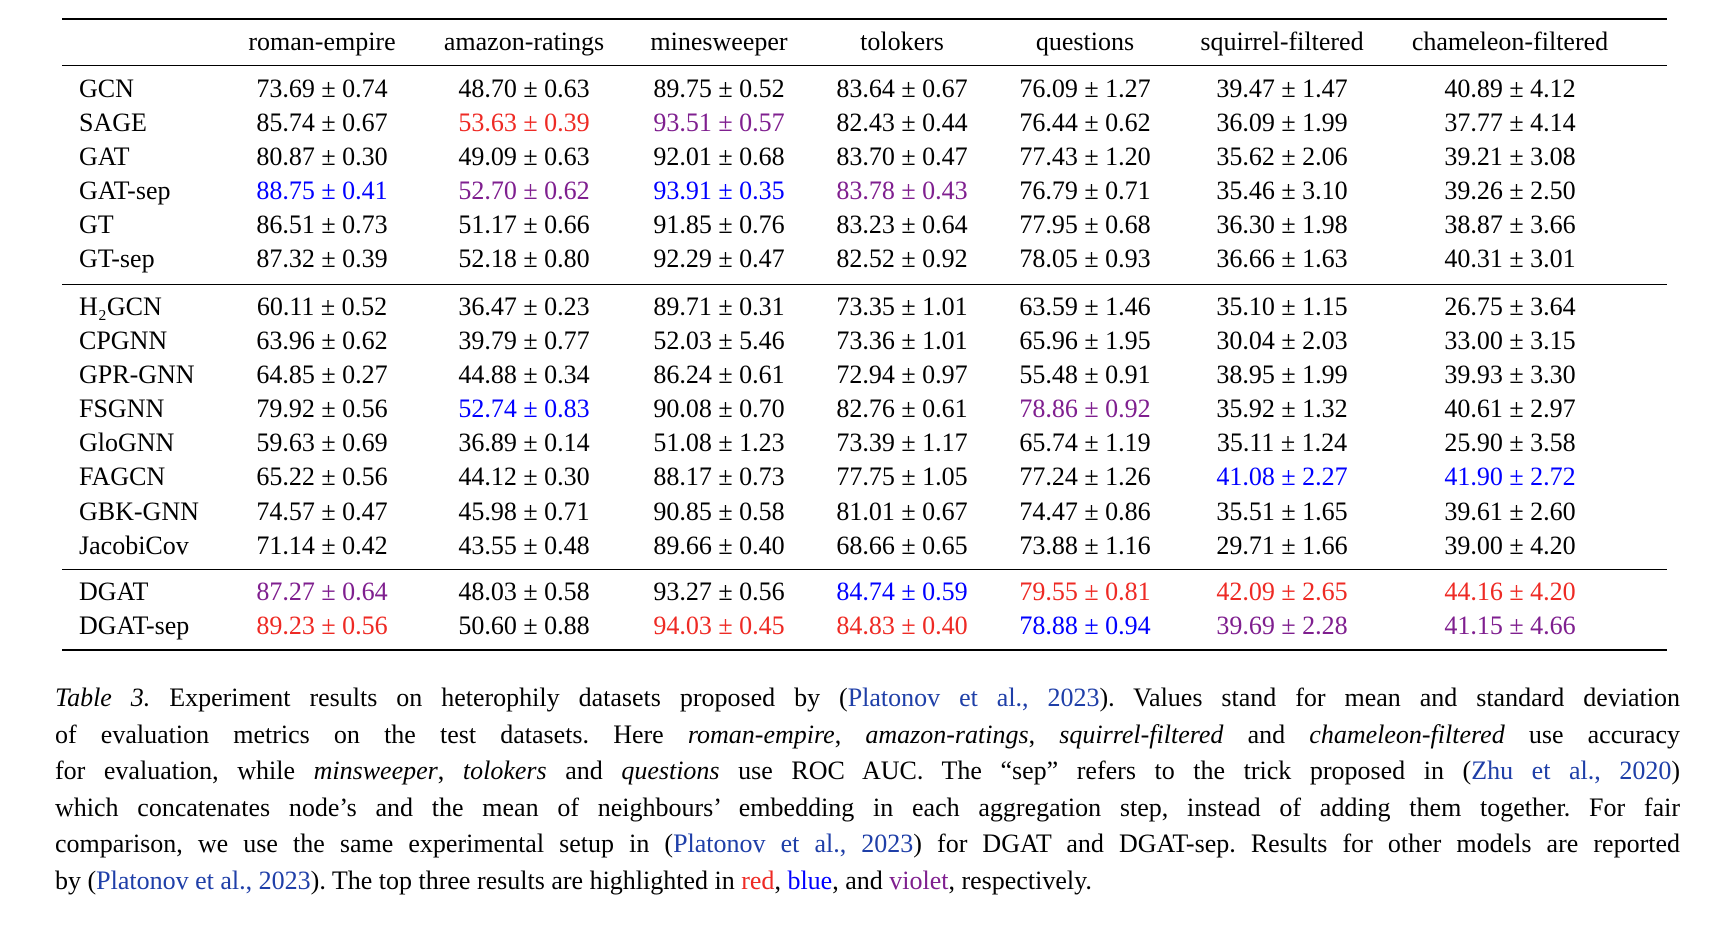 The height and width of the screenshot is (938, 1710). I want to click on table-cell: 88.17 ± 0.73, so click(719, 477).